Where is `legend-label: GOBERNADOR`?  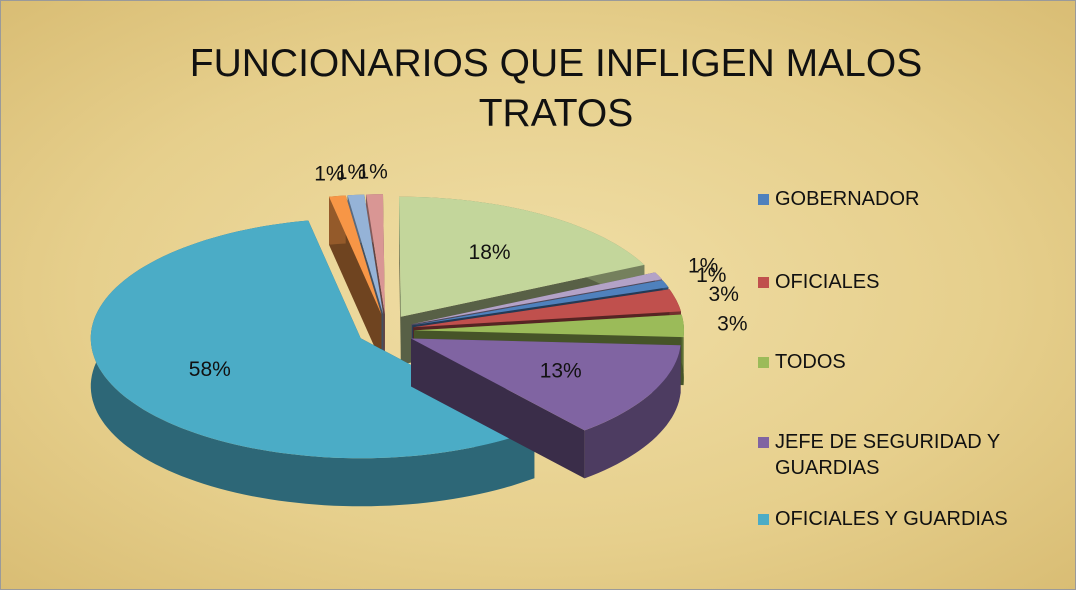 legend-label: GOBERNADOR is located at coordinates (847, 199).